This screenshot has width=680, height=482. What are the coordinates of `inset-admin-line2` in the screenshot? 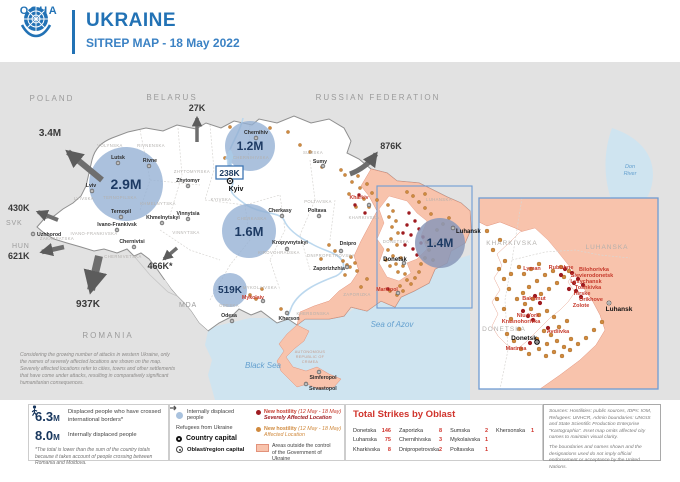 It's located at (571, 255).